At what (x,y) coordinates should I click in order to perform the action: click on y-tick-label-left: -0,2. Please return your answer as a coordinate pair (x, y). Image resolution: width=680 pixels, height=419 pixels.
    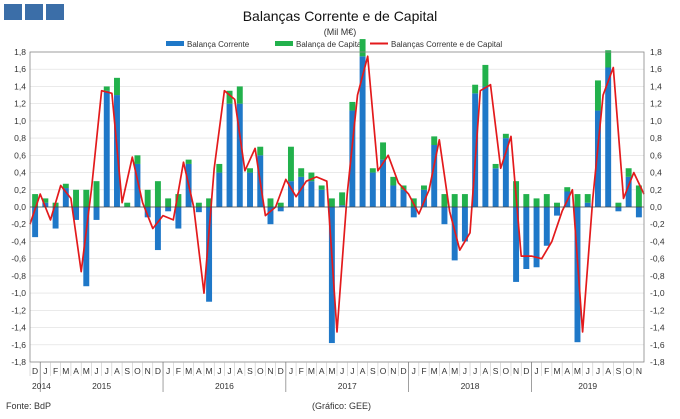
    Looking at the image, I should click on (18, 224).